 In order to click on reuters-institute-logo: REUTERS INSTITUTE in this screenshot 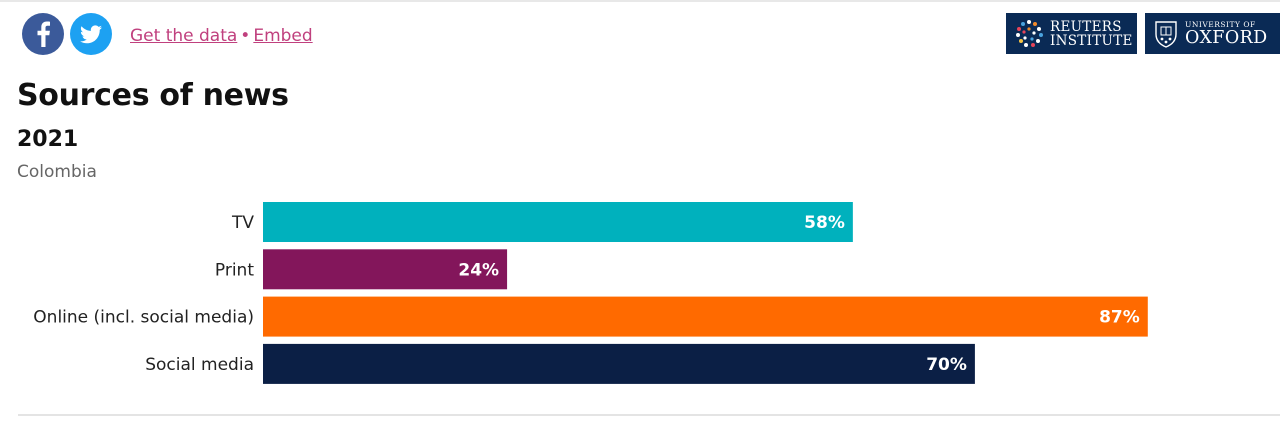, I will do `click(1071, 33)`.